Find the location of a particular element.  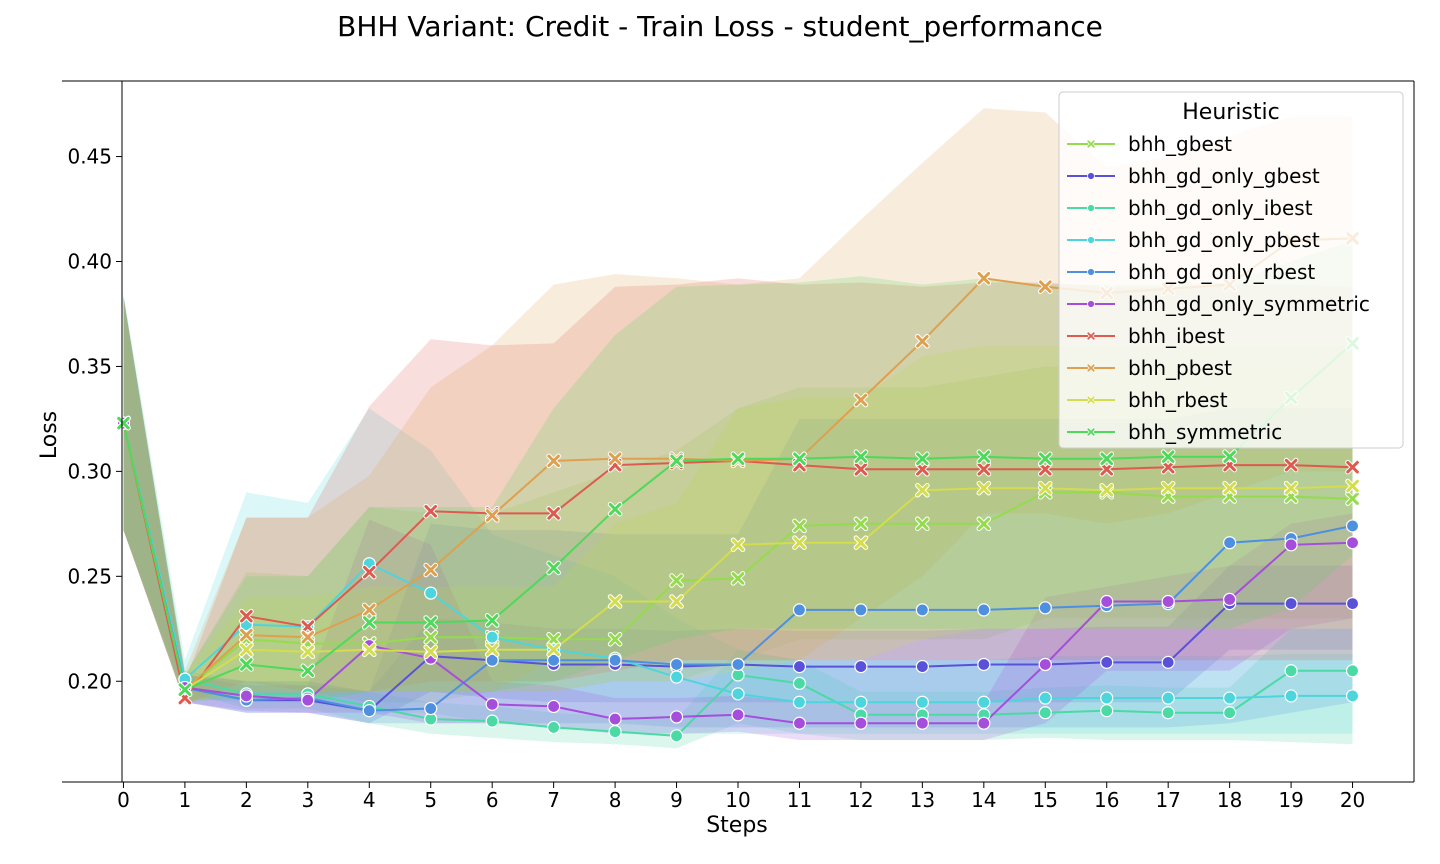

x-axis-label: Steps is located at coordinates (737, 825).